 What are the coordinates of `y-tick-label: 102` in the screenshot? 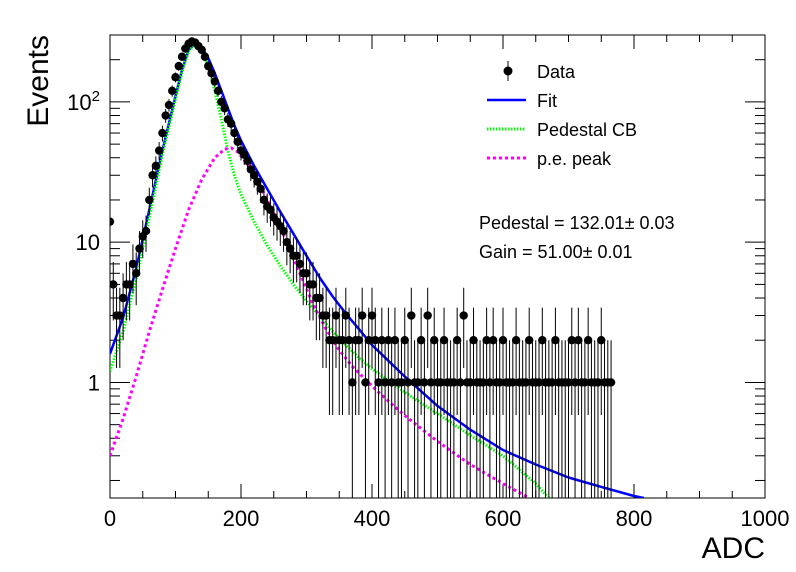 It's located at (83, 101).